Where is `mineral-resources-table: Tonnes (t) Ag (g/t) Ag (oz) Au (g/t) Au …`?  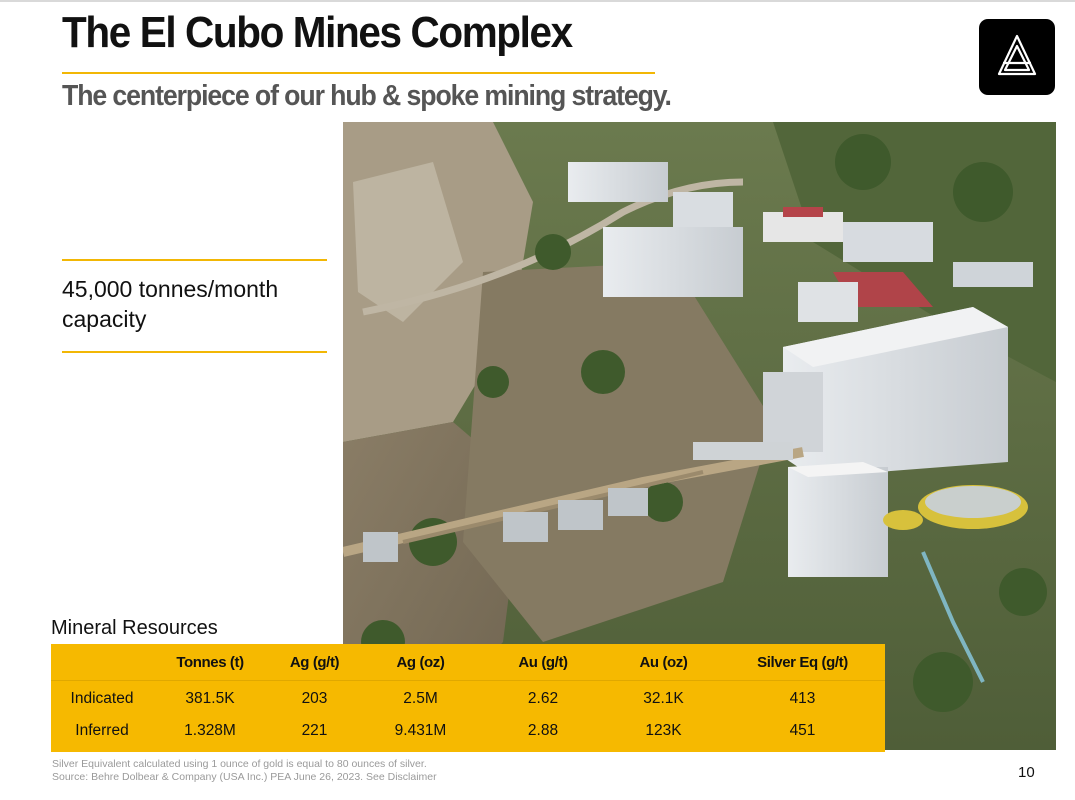 mineral-resources-table: Tonnes (t) Ag (g/t) Ag (oz) Au (g/t) Au … is located at coordinates (468, 698).